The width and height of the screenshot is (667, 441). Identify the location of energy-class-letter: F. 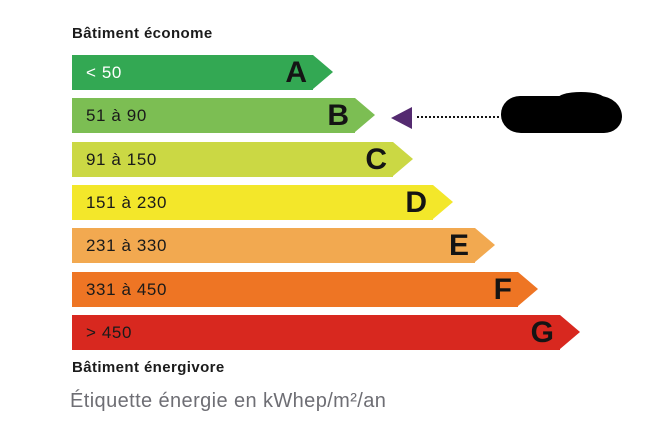
(502, 289).